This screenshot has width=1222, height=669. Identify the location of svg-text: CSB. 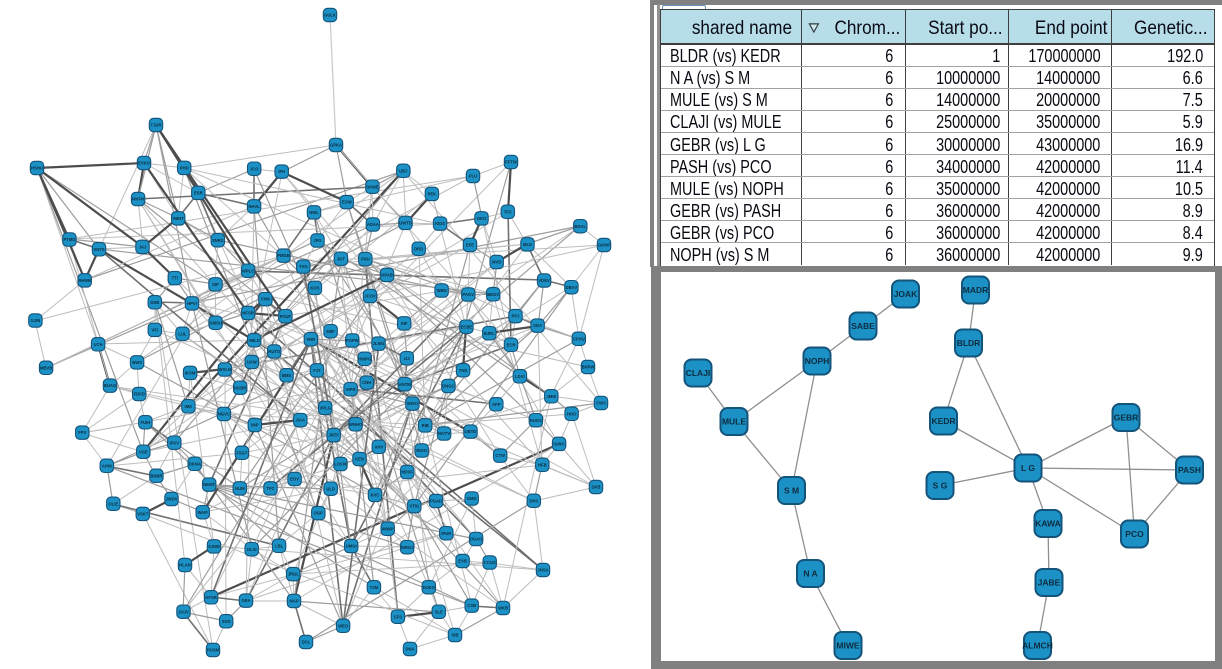
(471, 605).